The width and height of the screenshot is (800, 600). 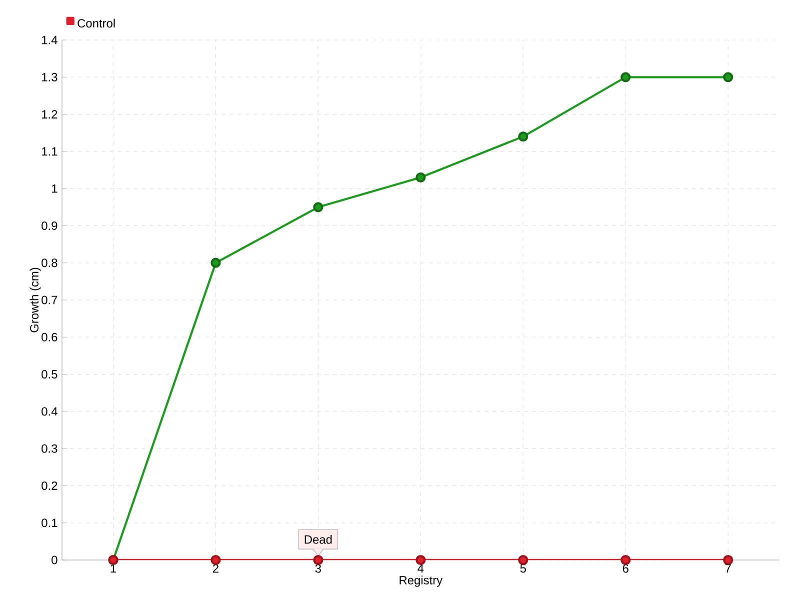 What do you see at coordinates (421, 568) in the screenshot?
I see `x-tick-label: 4` at bounding box center [421, 568].